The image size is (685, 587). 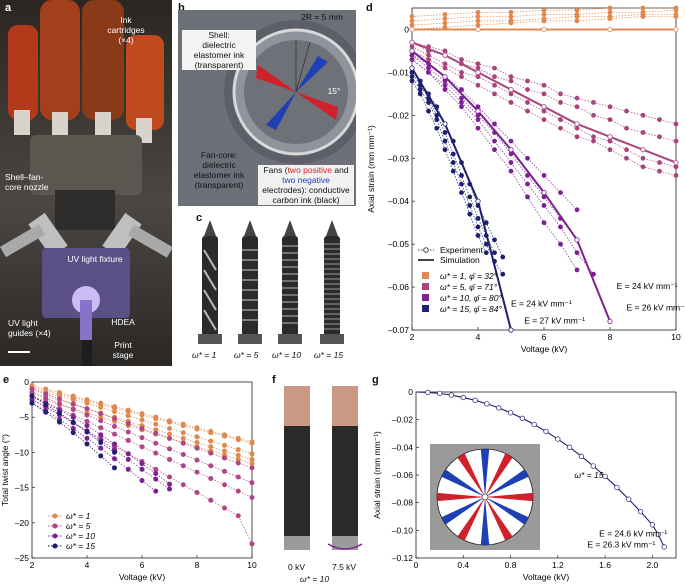 I want to click on cross-section-schematic, so click(x=267, y=108).